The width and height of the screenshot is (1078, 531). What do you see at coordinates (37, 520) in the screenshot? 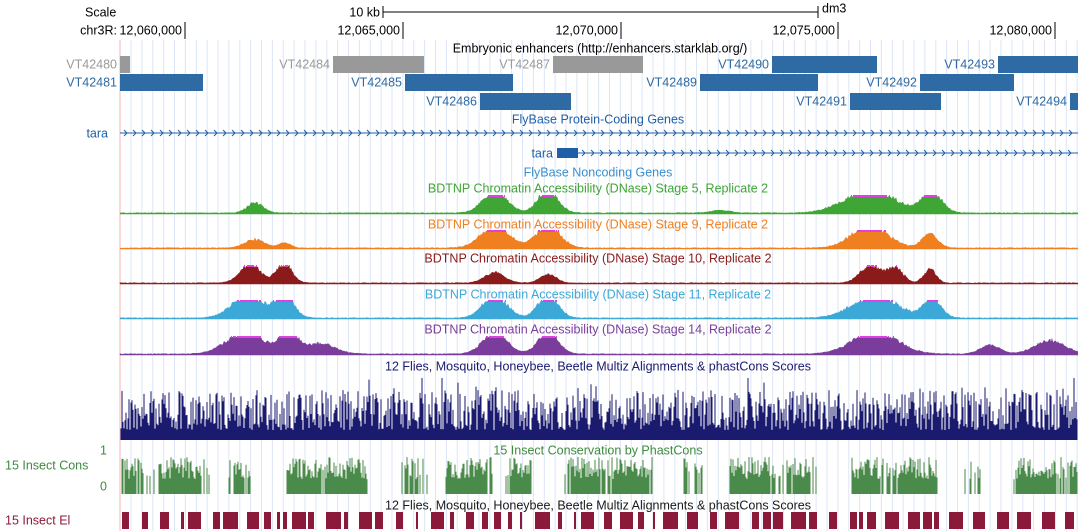
I see `track-label: 15 Insect El` at bounding box center [37, 520].